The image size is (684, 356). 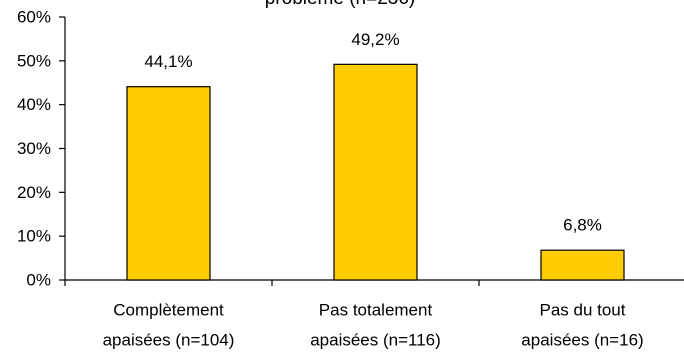 What do you see at coordinates (374, 282) in the screenshot?
I see `x-axis` at bounding box center [374, 282].